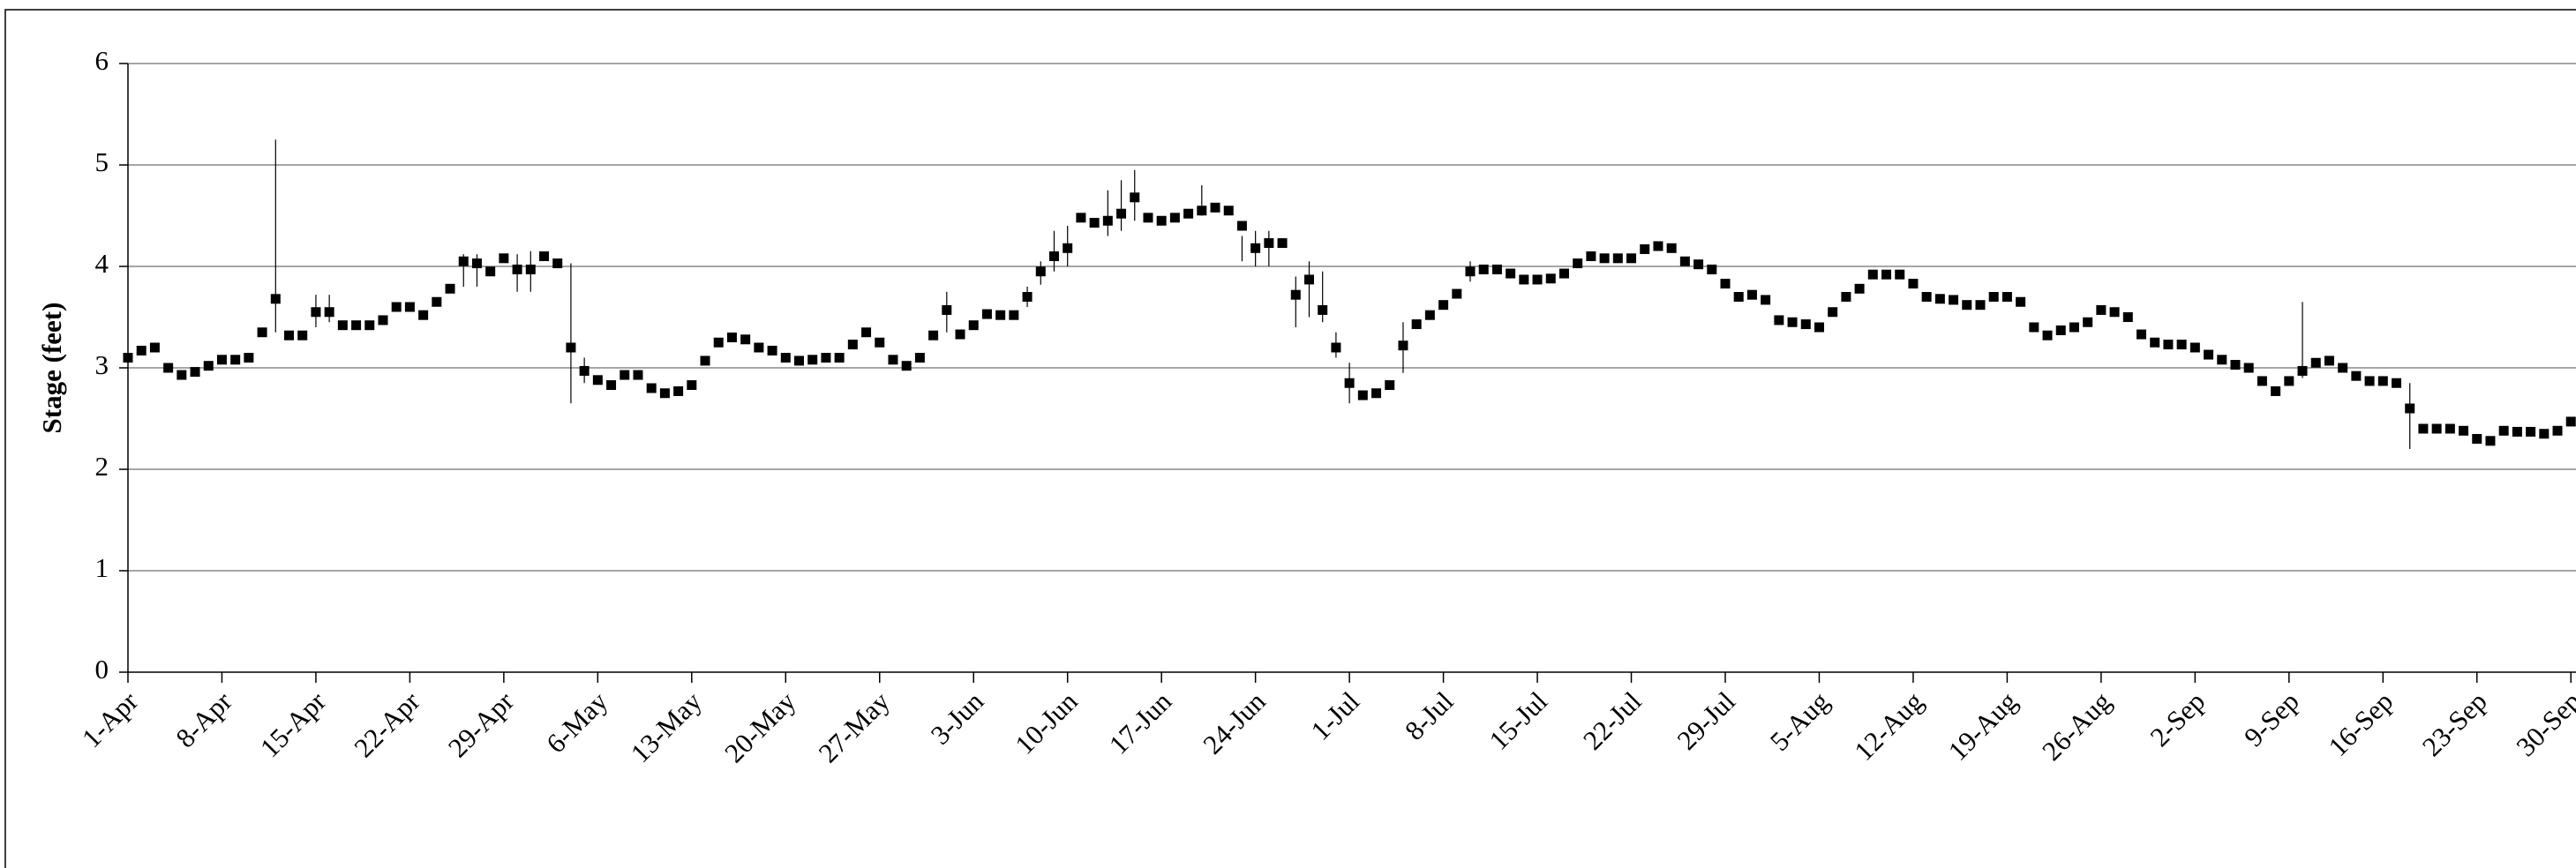 Image resolution: width=2576 pixels, height=868 pixels. I want to click on y-tick-label: 5, so click(102, 161).